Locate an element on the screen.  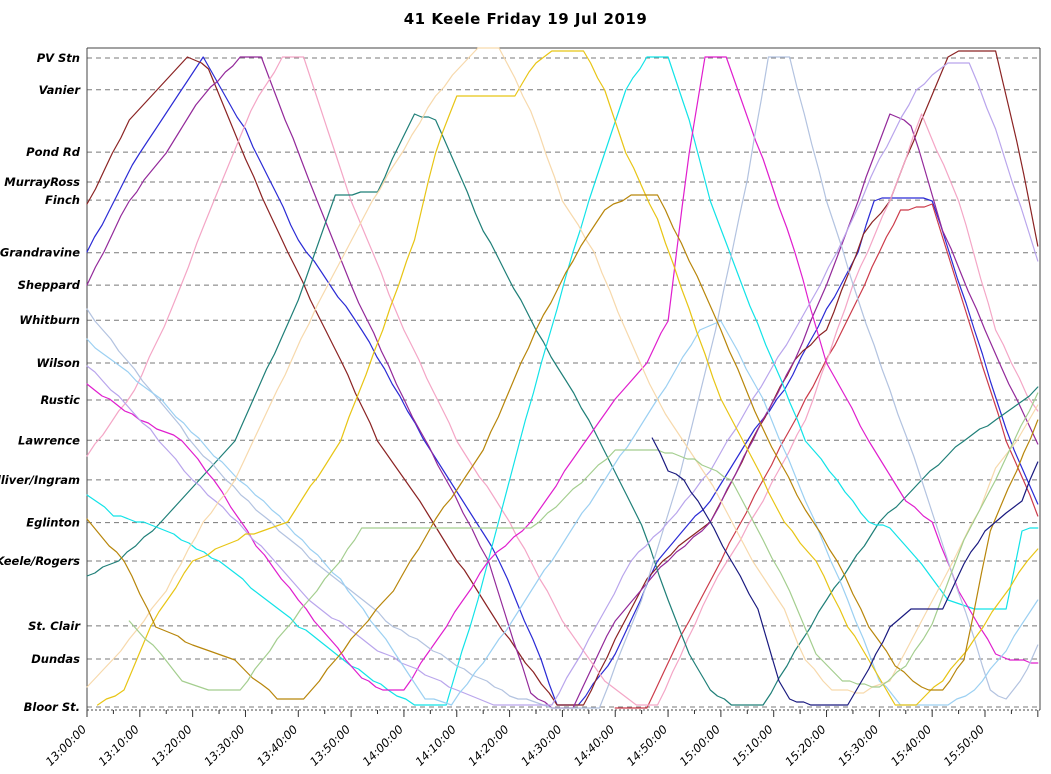
stop-label: MurrayRoss is located at coordinates (42, 182).